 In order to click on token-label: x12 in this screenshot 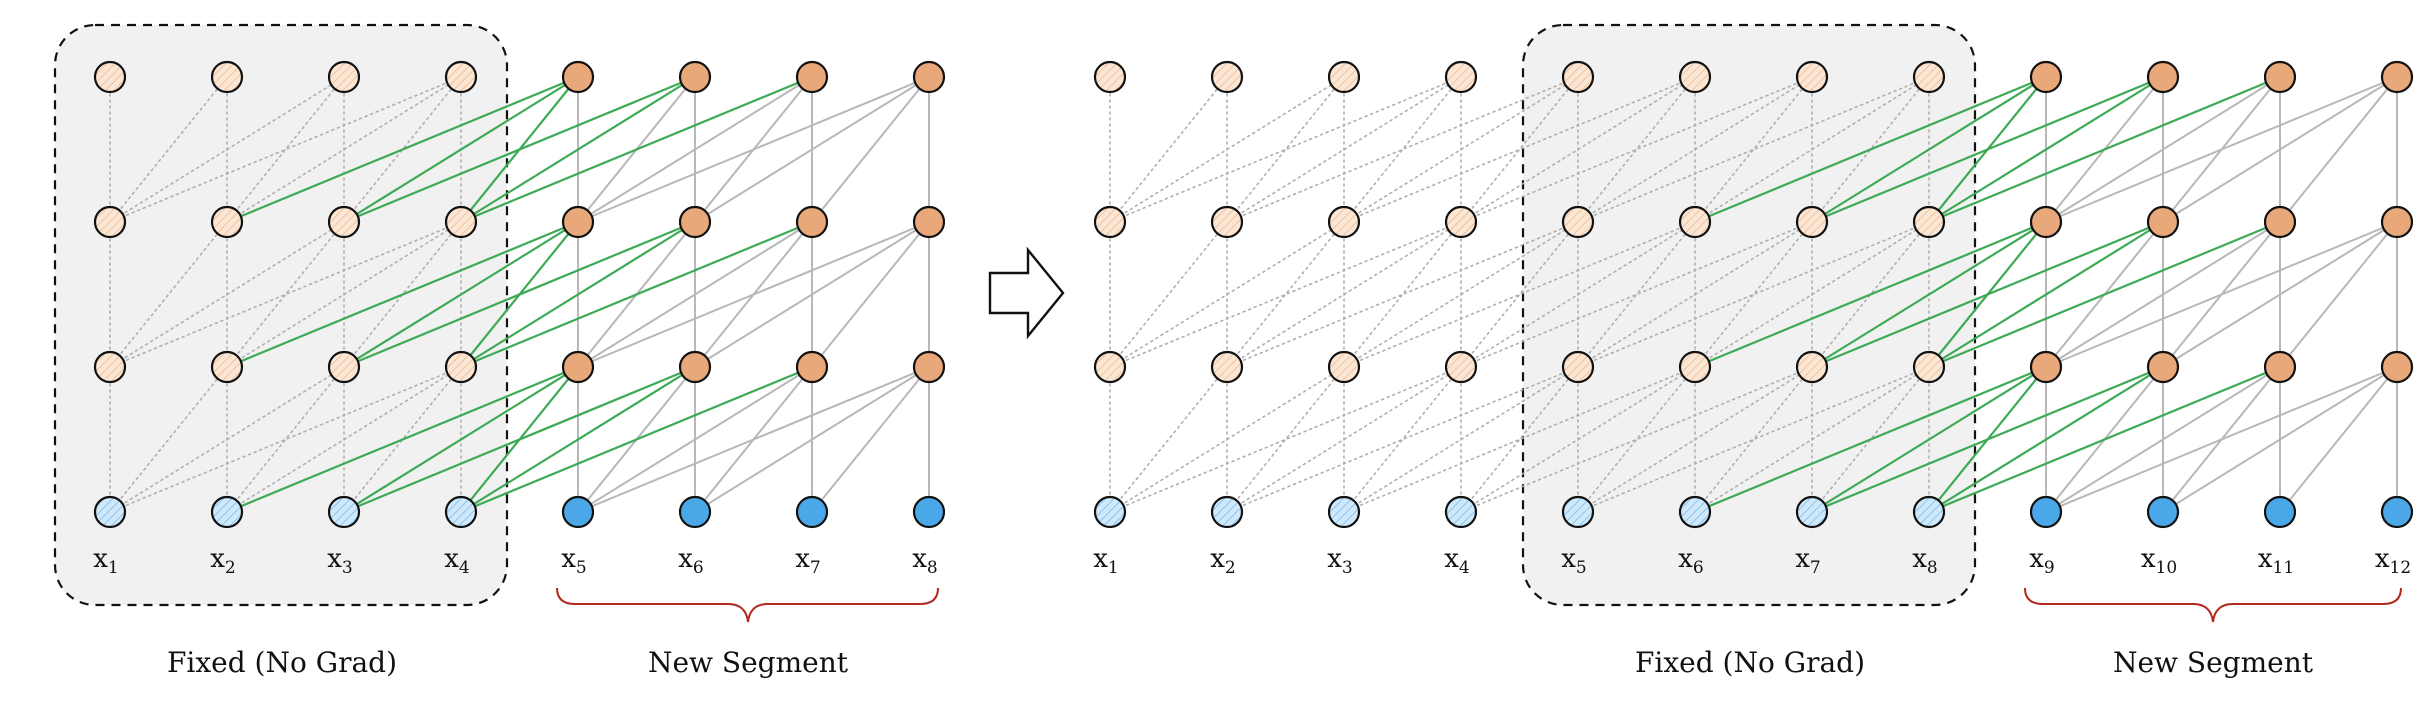, I will do `click(2393, 561)`.